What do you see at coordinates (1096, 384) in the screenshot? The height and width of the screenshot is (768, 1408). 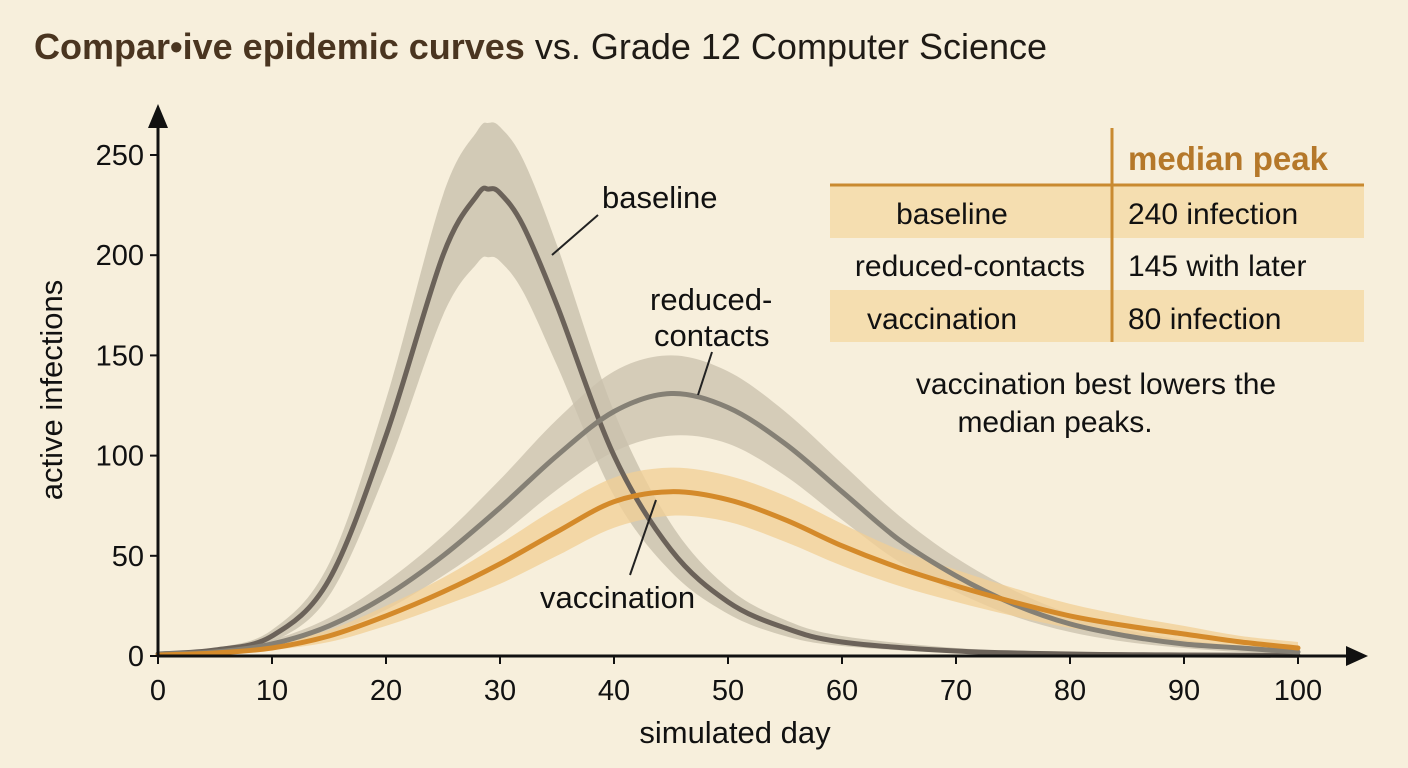 I see `note-line-1: vaccination best lowers the` at bounding box center [1096, 384].